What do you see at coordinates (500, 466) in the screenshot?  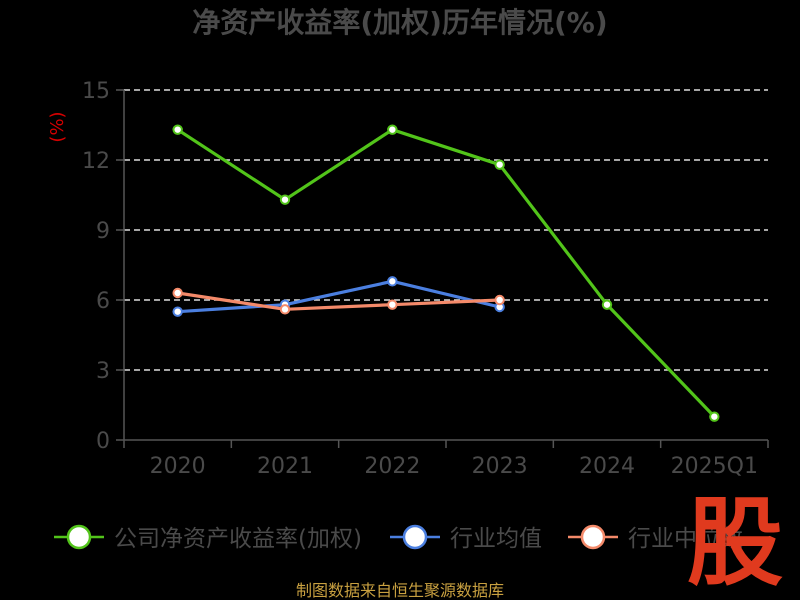 I see `x-tick-label: 2023` at bounding box center [500, 466].